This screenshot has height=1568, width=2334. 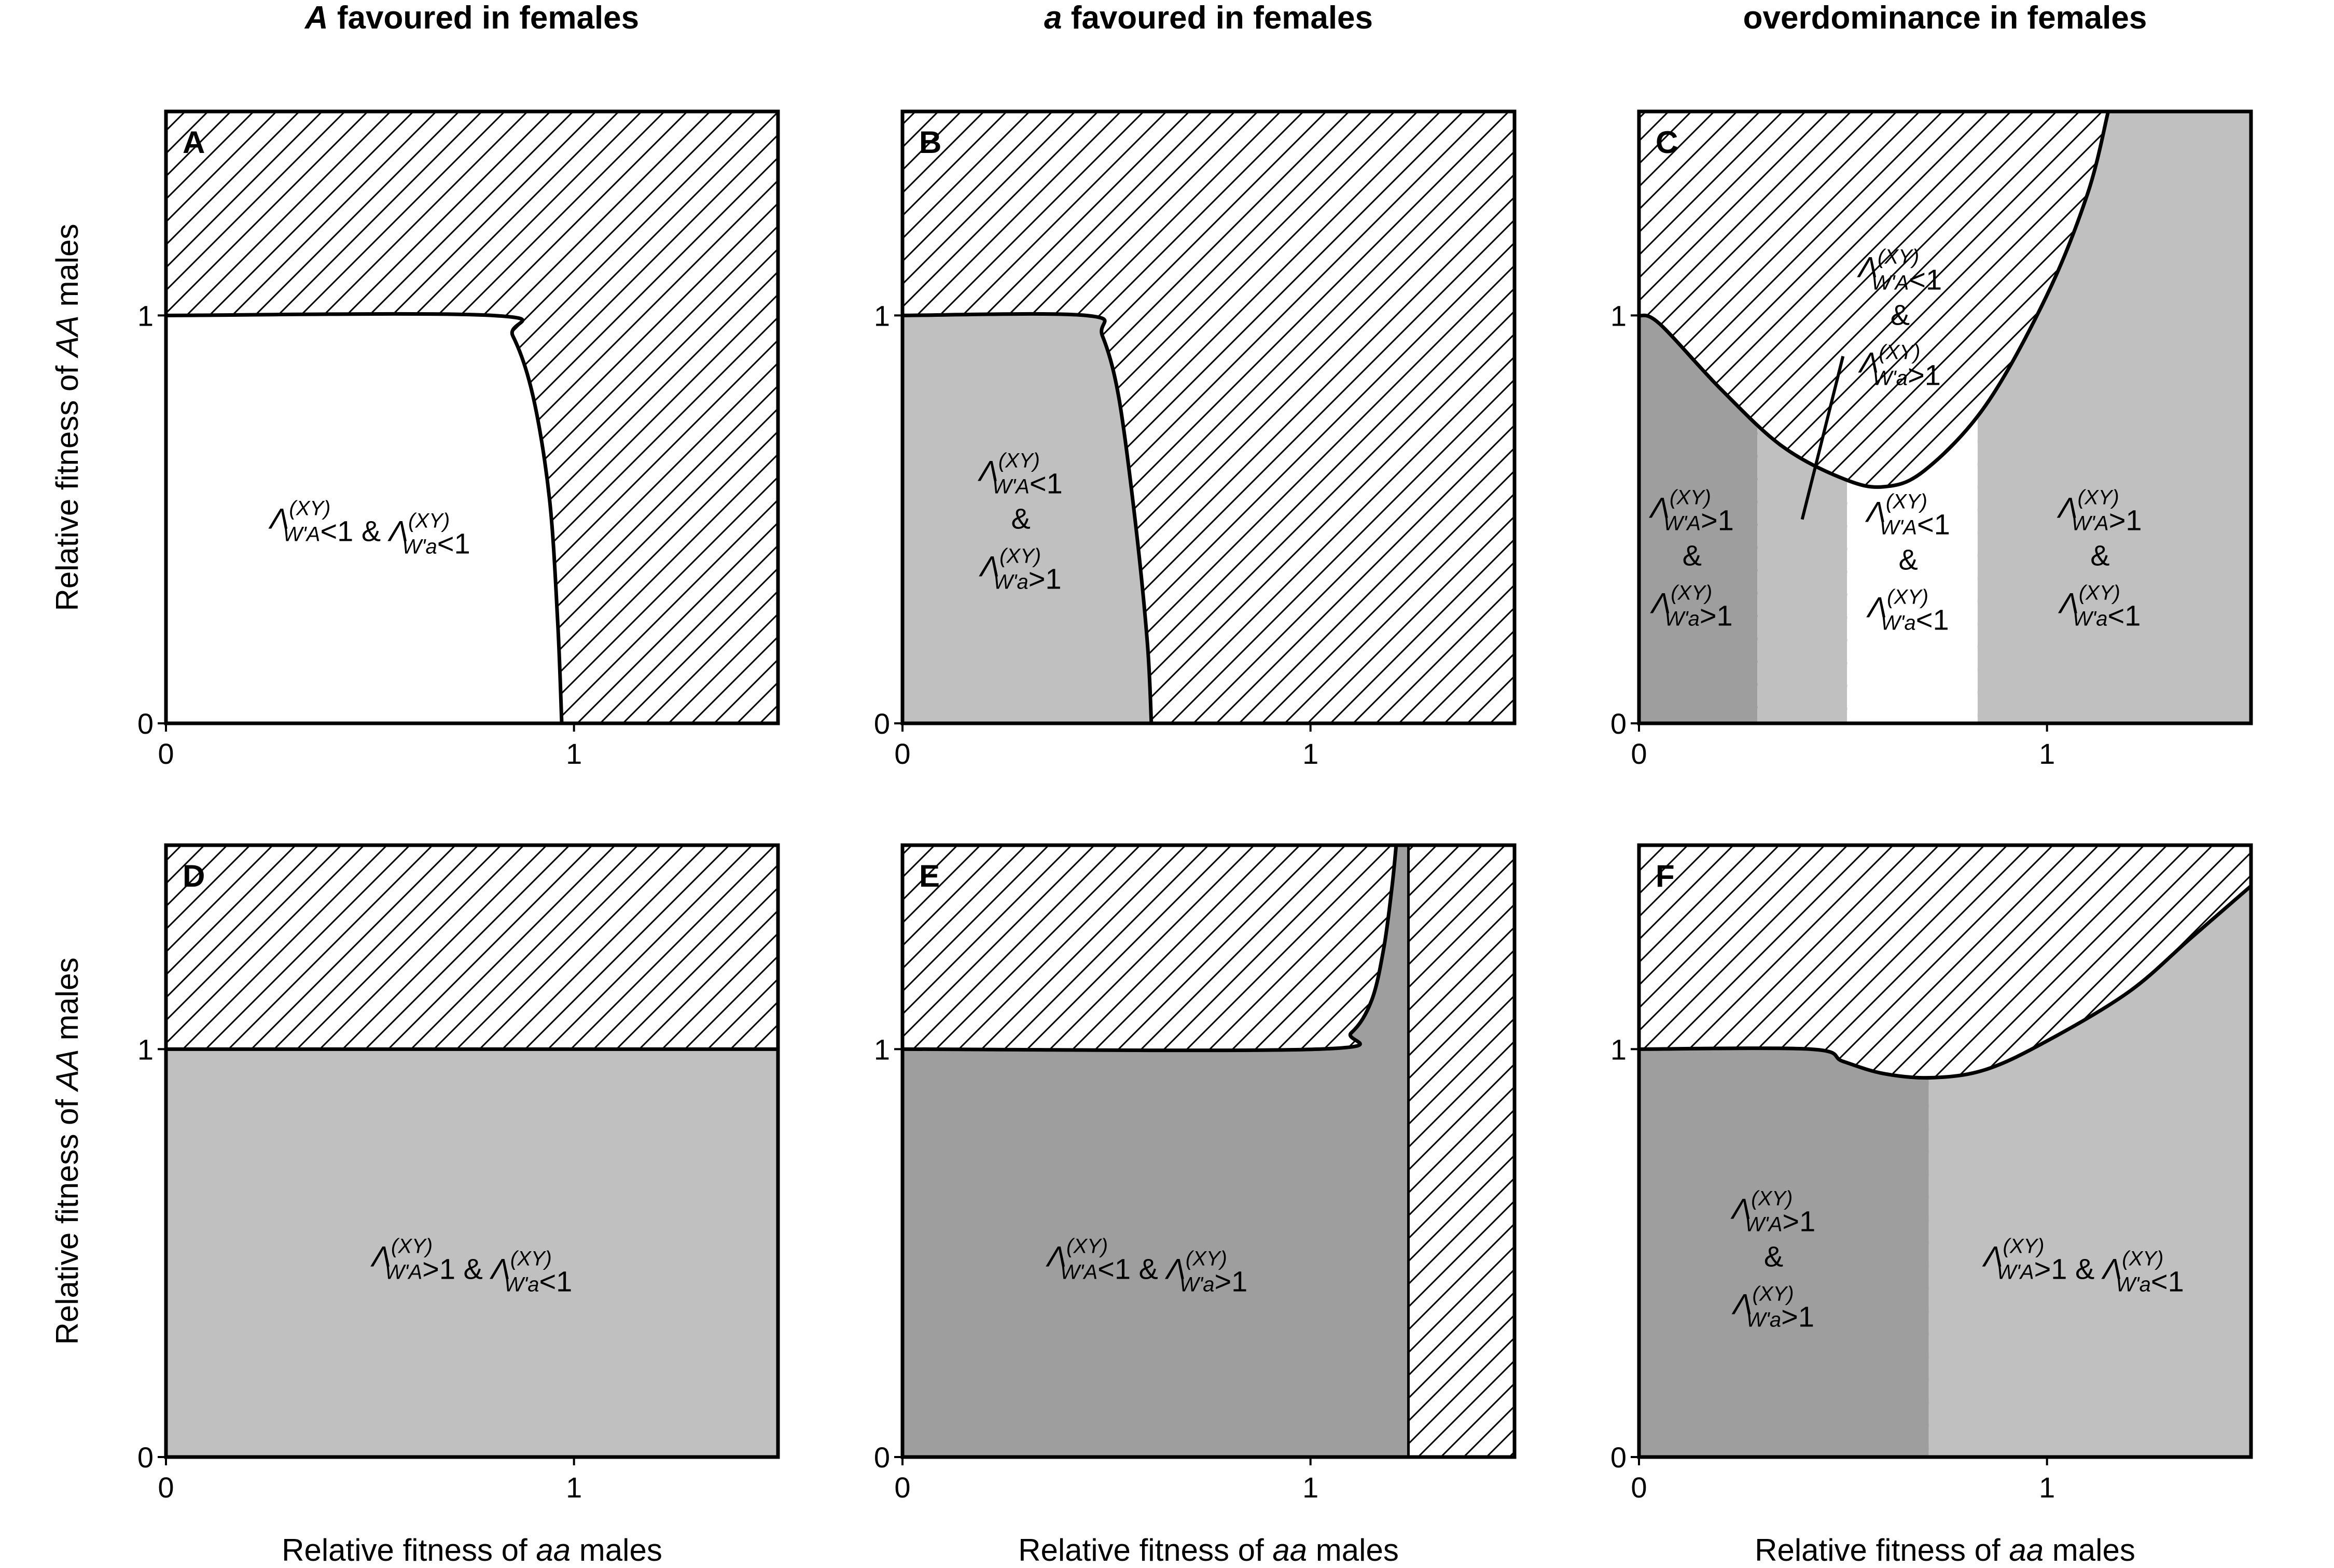 I want to click on x-axis-label-2: Relative fitness of aa males, so click(x=1208, y=1549).